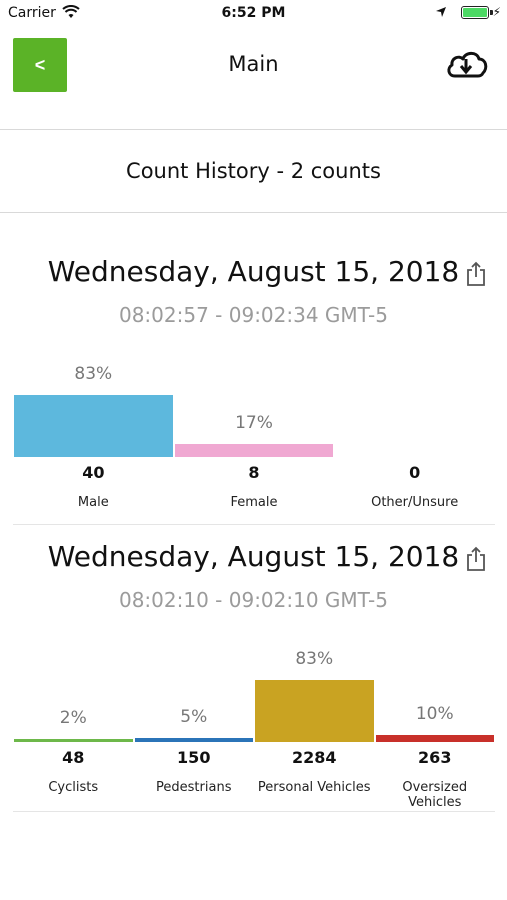 The height and width of the screenshot is (900, 507). Describe the element at coordinates (254, 423) in the screenshot. I see `bar-percent-label: 17%` at that location.